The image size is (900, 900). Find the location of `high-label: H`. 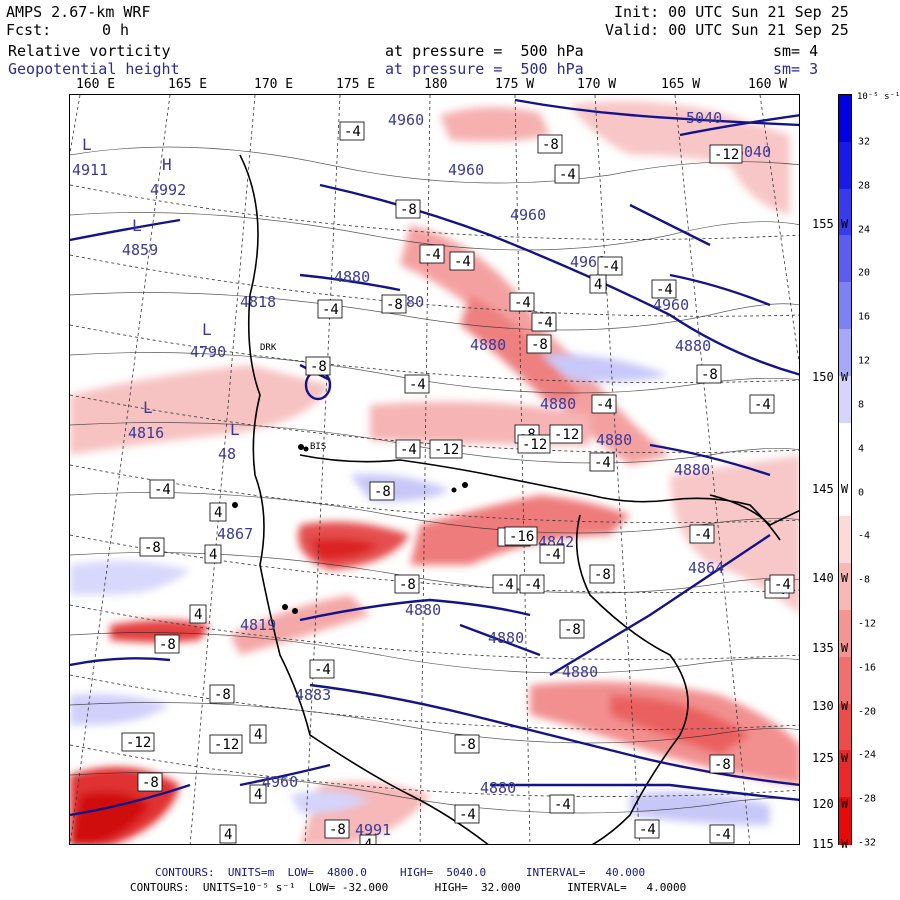

high-label: H is located at coordinates (167, 164).